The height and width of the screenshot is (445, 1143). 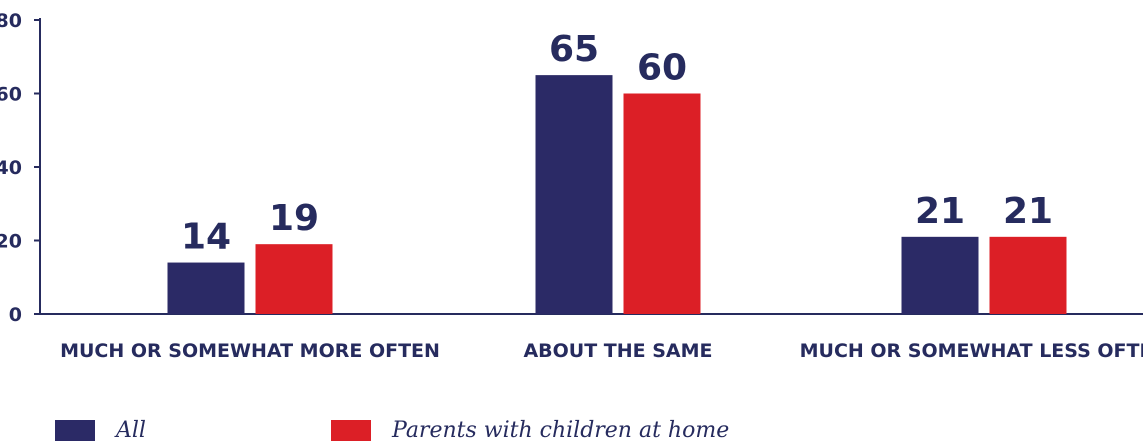 I want to click on legend-swatch-all, so click(x=75, y=430).